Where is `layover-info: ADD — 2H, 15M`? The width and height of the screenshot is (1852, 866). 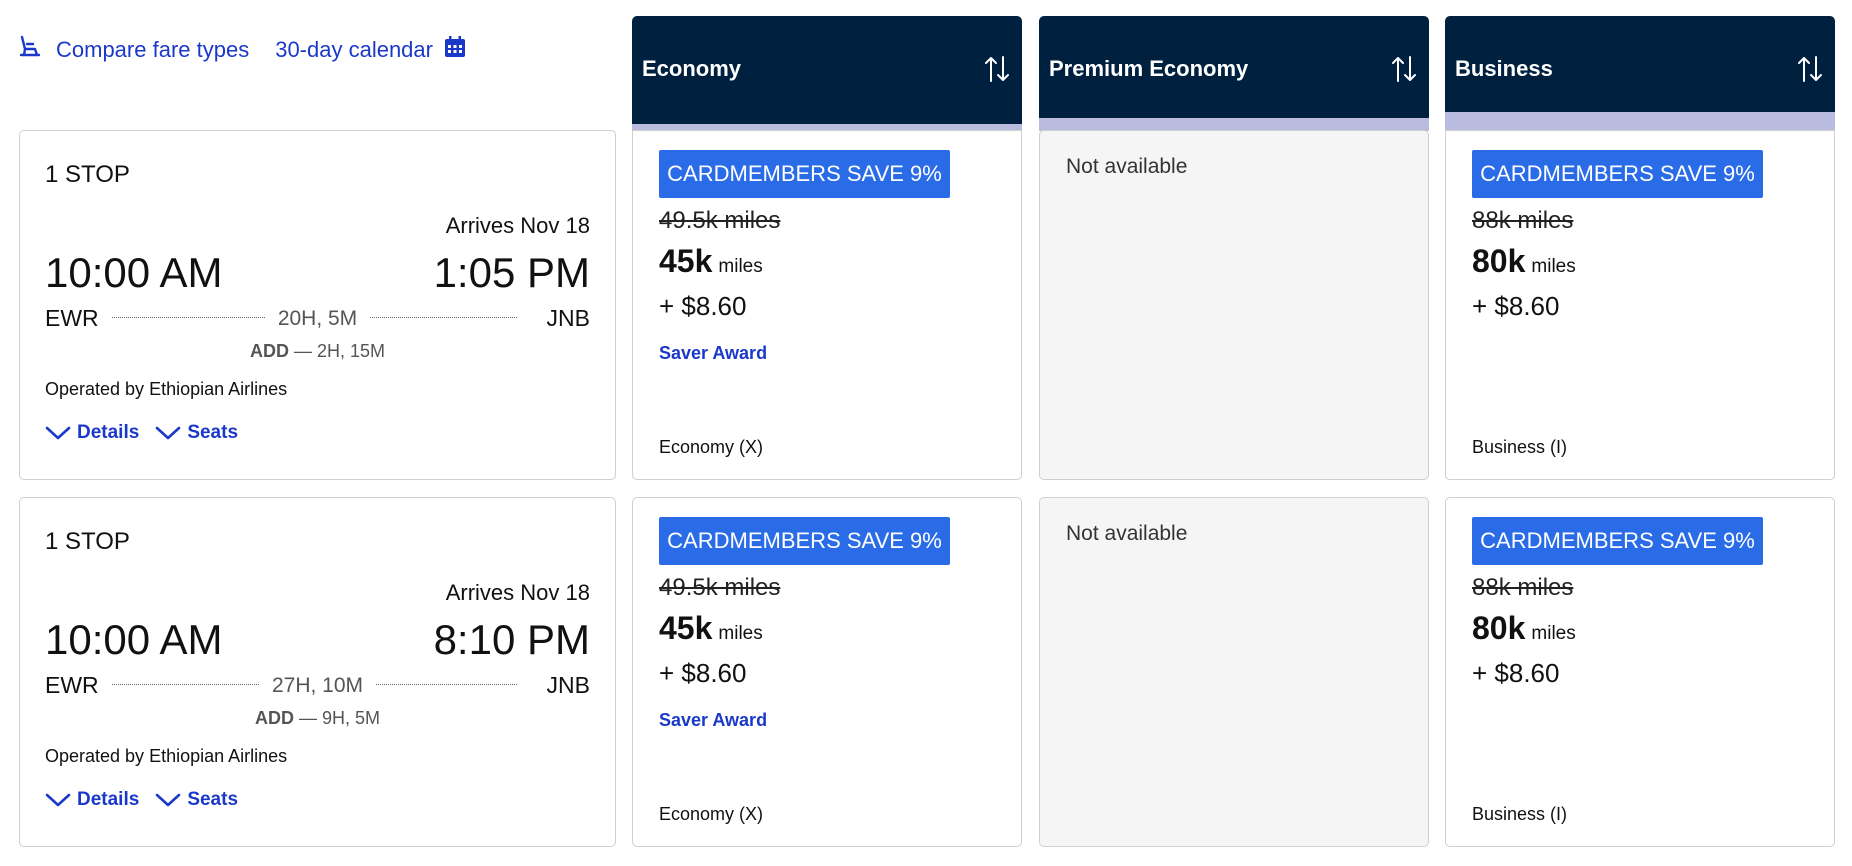
layover-info: ADD — 2H, 15M is located at coordinates (317, 351).